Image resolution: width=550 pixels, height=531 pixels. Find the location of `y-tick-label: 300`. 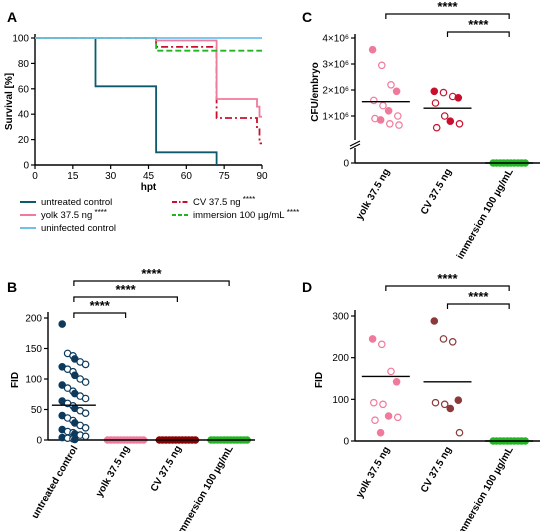

y-tick-label: 300 is located at coordinates (340, 317).